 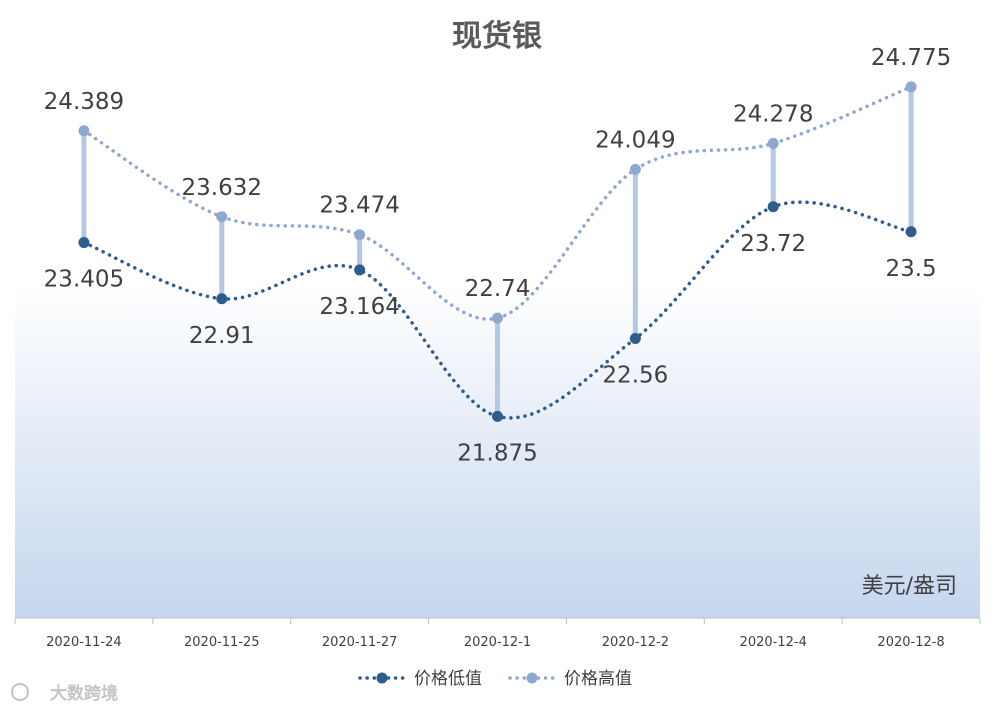 What do you see at coordinates (773, 114) in the screenshot?
I see `data-label-high: 24.278` at bounding box center [773, 114].